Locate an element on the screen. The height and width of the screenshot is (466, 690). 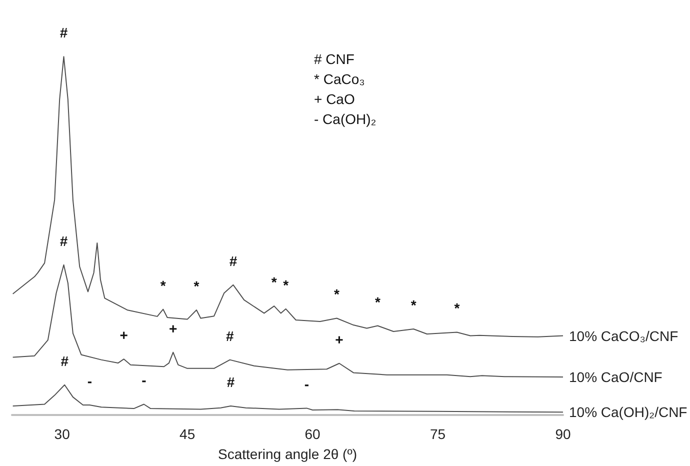
x-tick-label: 30 is located at coordinates (62, 434).